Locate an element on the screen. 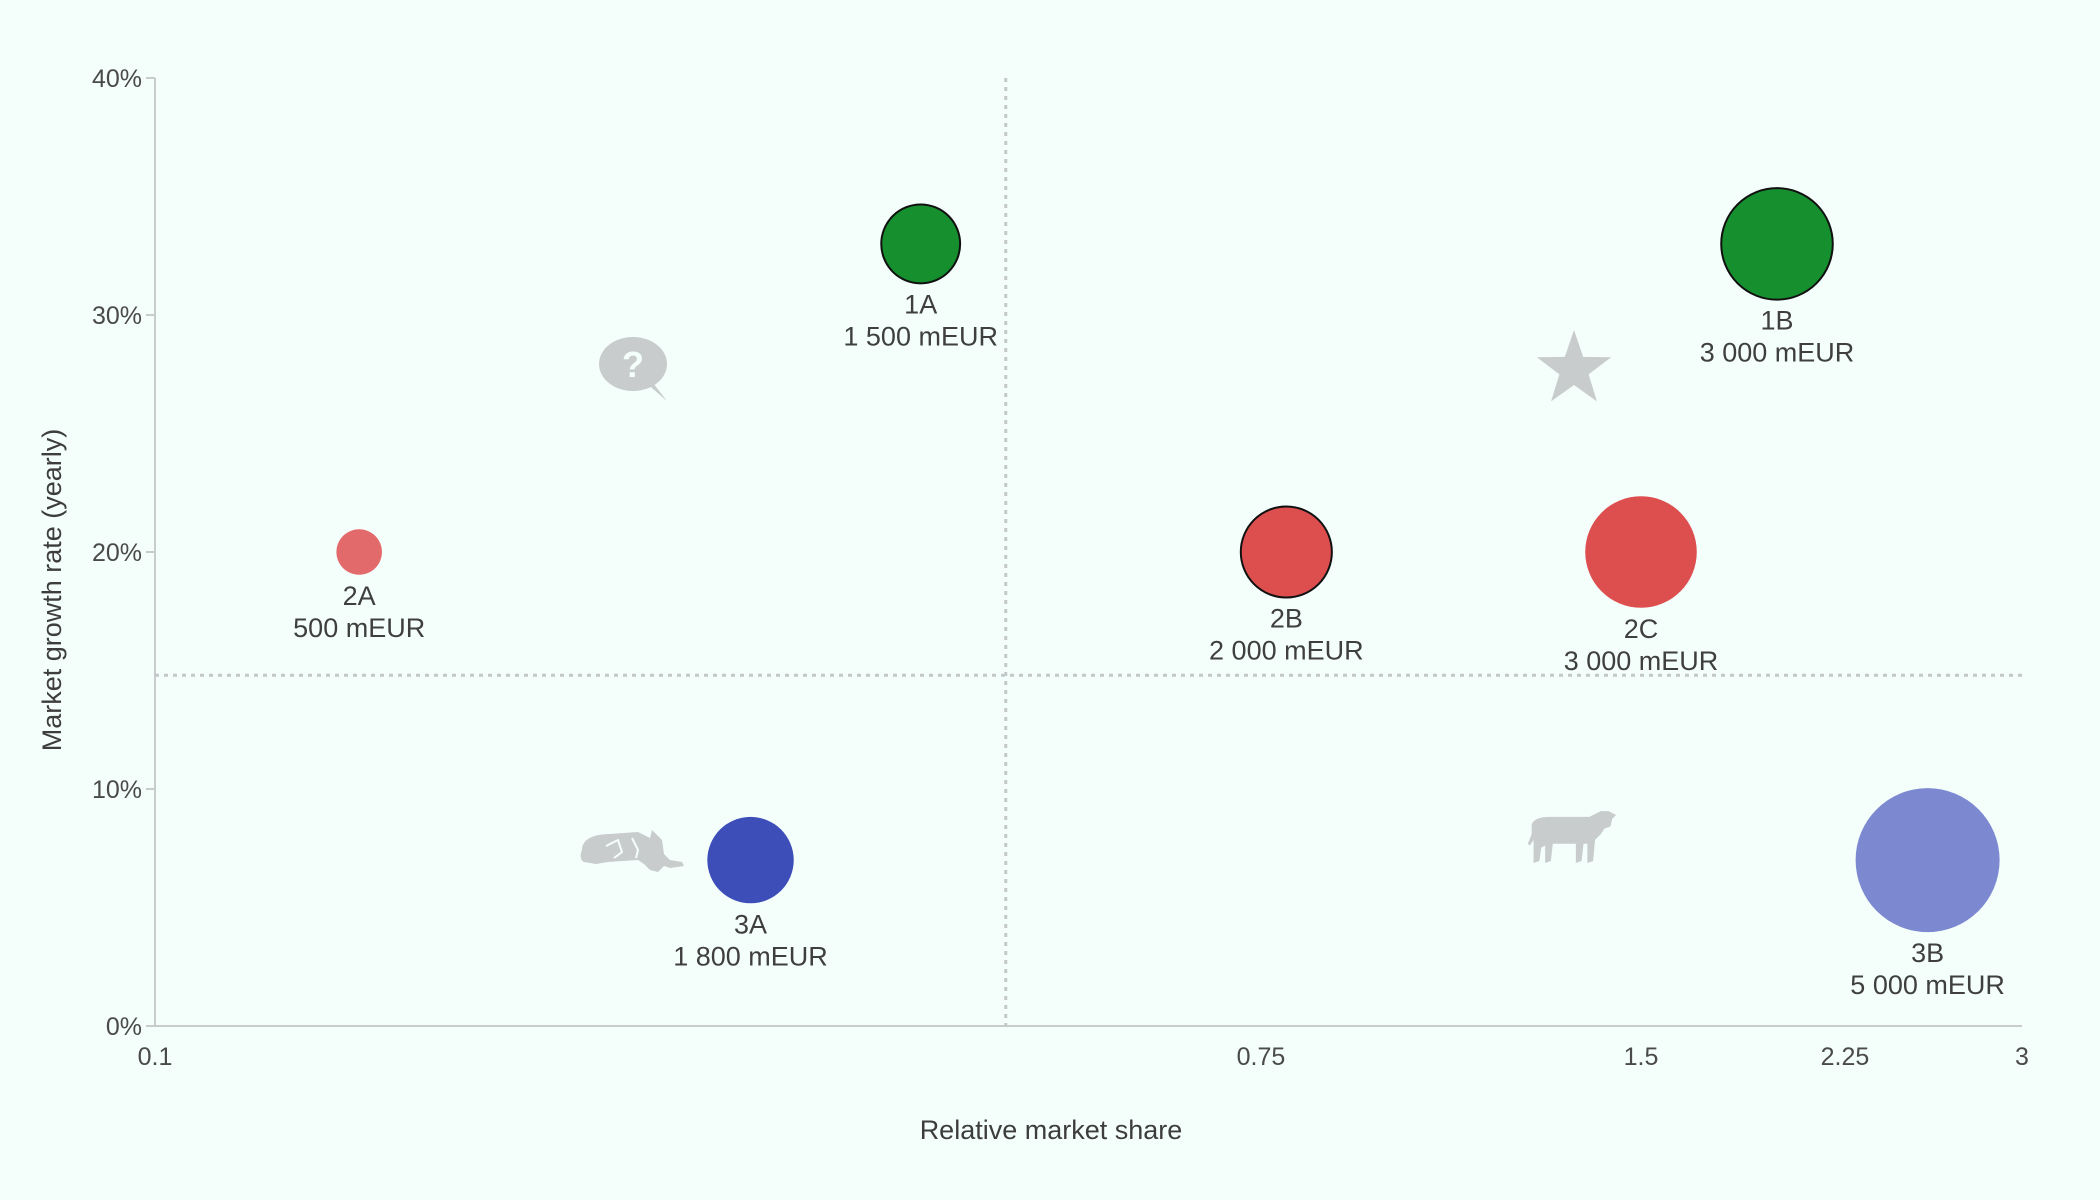  x-tick-label: 0.1 is located at coordinates (155, 1057).